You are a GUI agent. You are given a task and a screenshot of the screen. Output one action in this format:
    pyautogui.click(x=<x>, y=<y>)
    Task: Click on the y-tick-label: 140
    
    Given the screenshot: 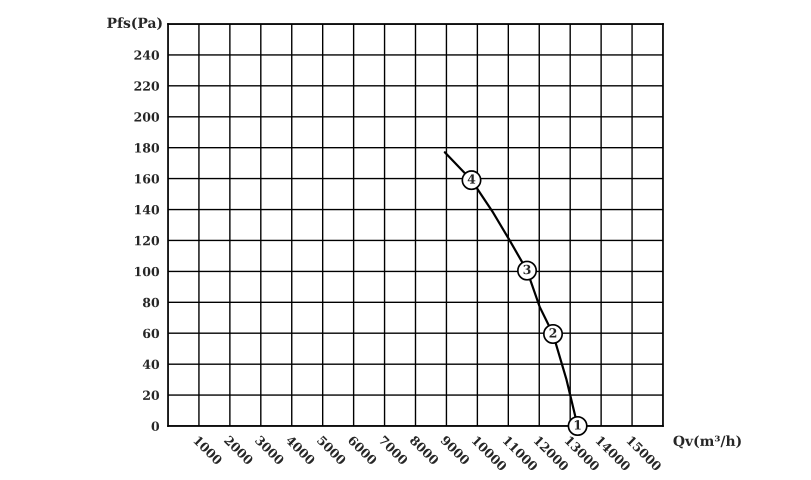 What is the action you would take?
    pyautogui.click(x=147, y=209)
    